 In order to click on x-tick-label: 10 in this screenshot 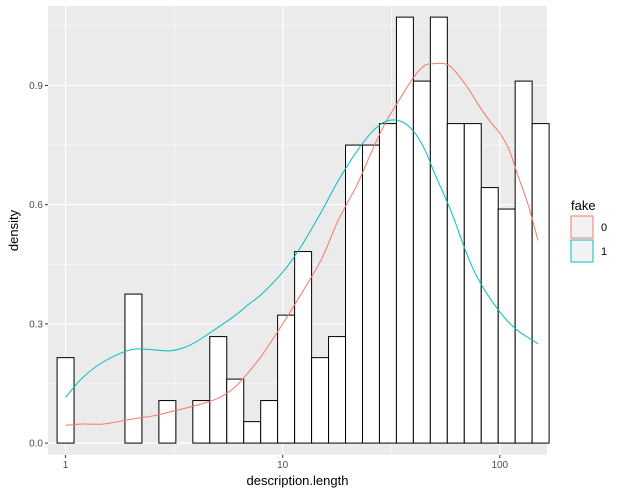, I will do `click(283, 465)`.